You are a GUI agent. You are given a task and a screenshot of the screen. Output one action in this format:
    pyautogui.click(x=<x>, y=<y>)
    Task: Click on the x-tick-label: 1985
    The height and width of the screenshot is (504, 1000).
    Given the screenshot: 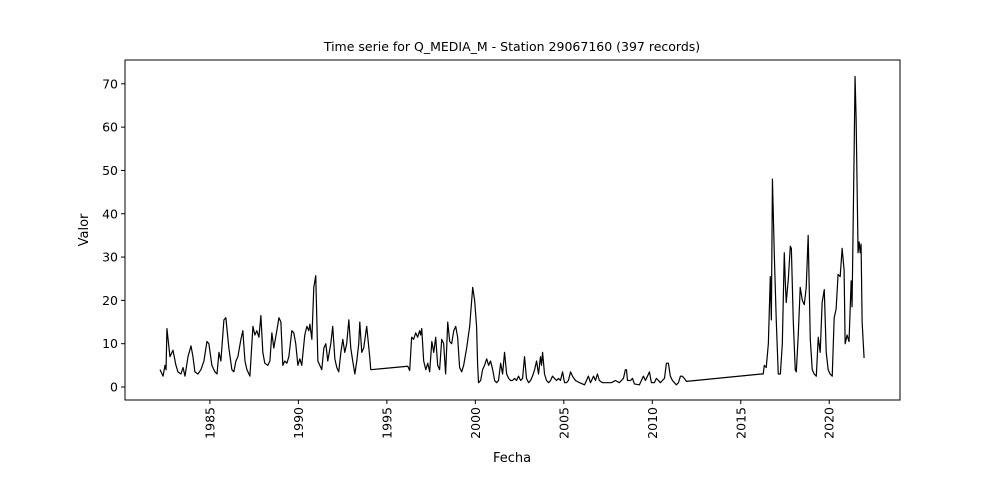 What is the action you would take?
    pyautogui.click(x=209, y=423)
    